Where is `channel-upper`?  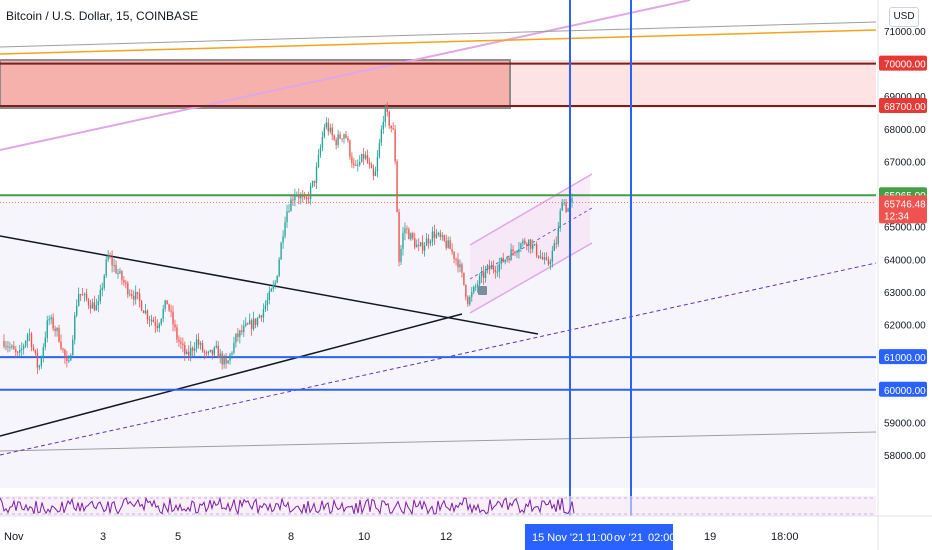
channel-upper is located at coordinates (531, 209).